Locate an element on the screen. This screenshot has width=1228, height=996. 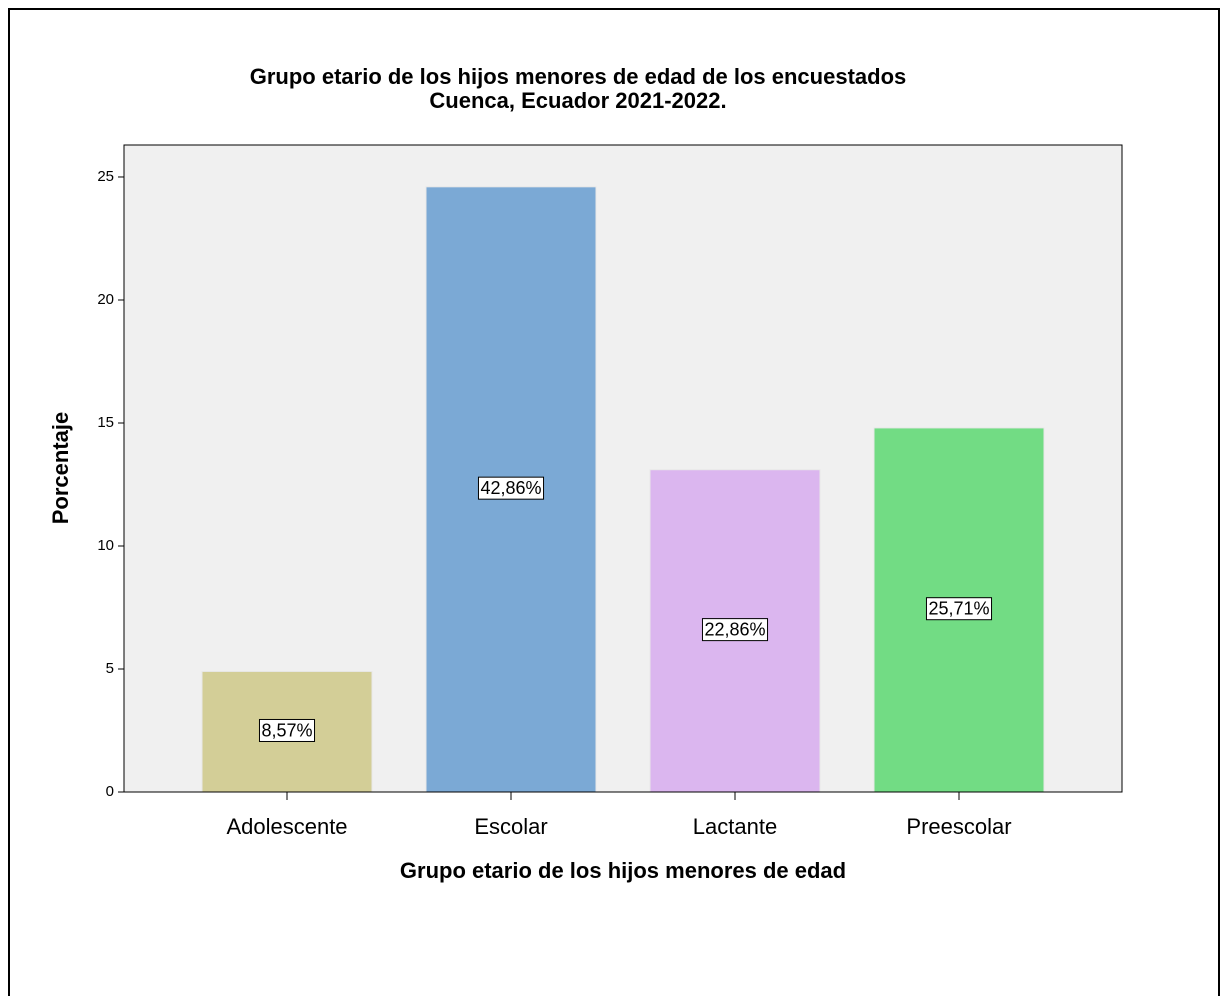
x-tick-label: Lactante is located at coordinates (735, 826).